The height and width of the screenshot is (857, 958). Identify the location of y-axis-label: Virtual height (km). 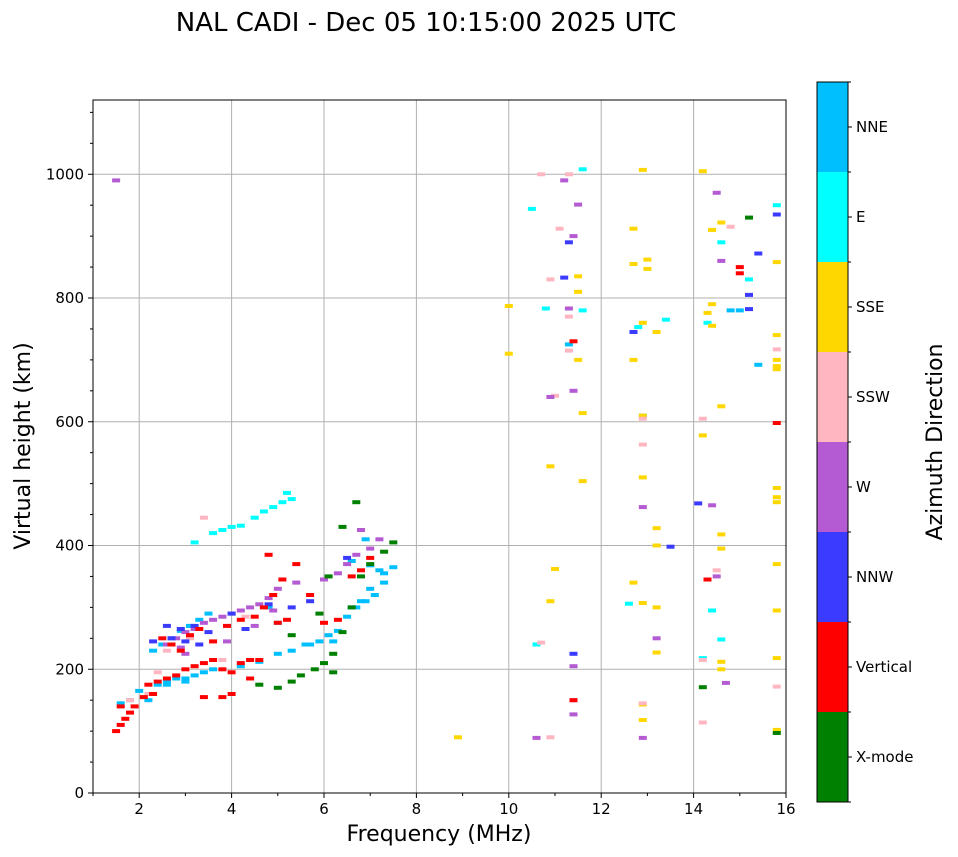
(23, 445).